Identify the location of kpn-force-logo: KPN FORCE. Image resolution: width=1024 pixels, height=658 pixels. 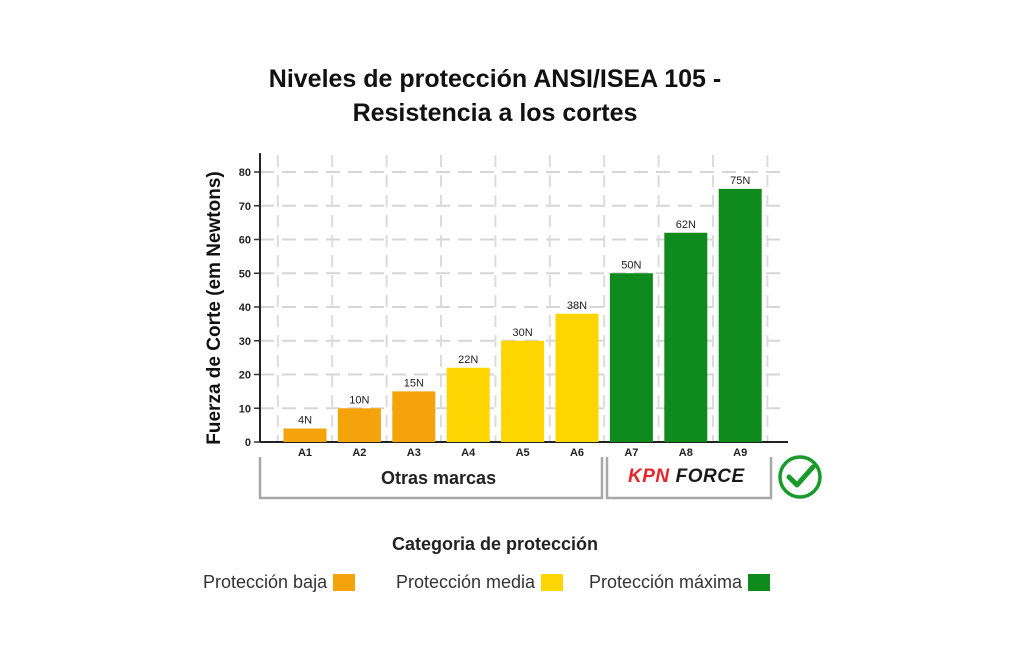
(686, 477).